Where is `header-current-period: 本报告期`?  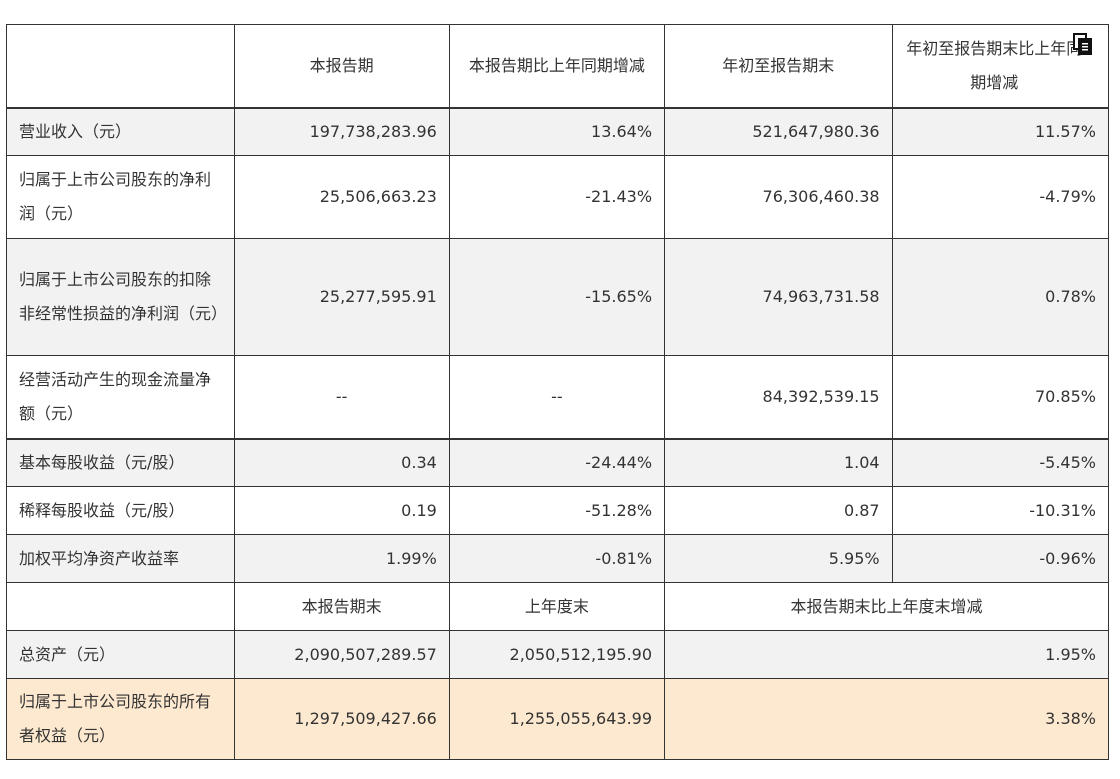
header-current-period: 本报告期 is located at coordinates (341, 66).